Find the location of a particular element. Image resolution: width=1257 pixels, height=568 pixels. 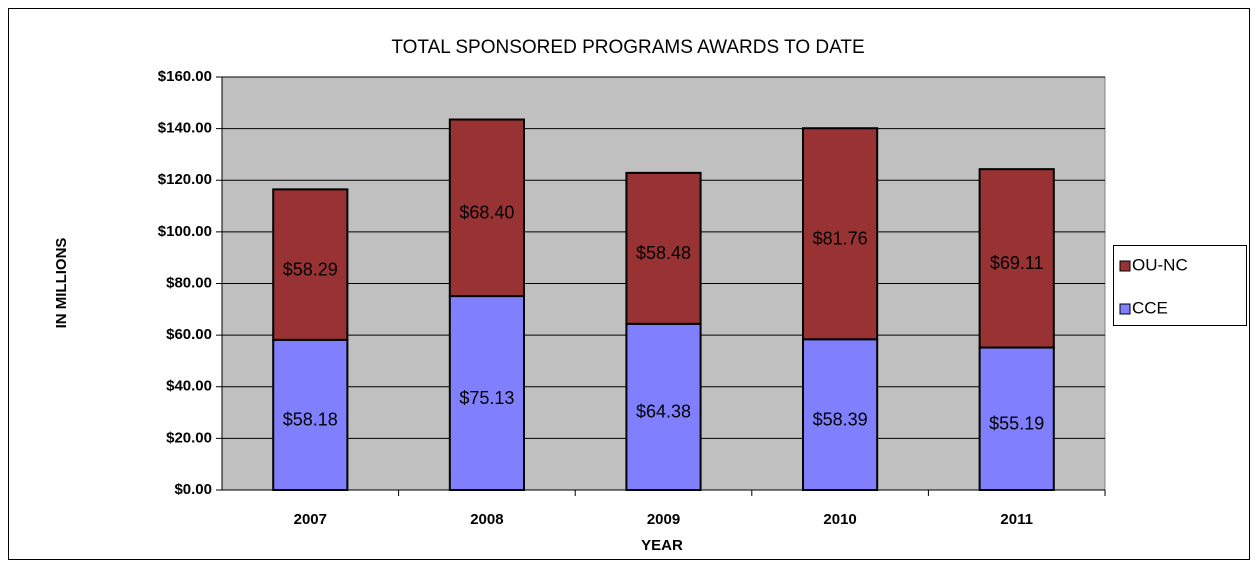

data-label: $64.38 is located at coordinates (663, 412).